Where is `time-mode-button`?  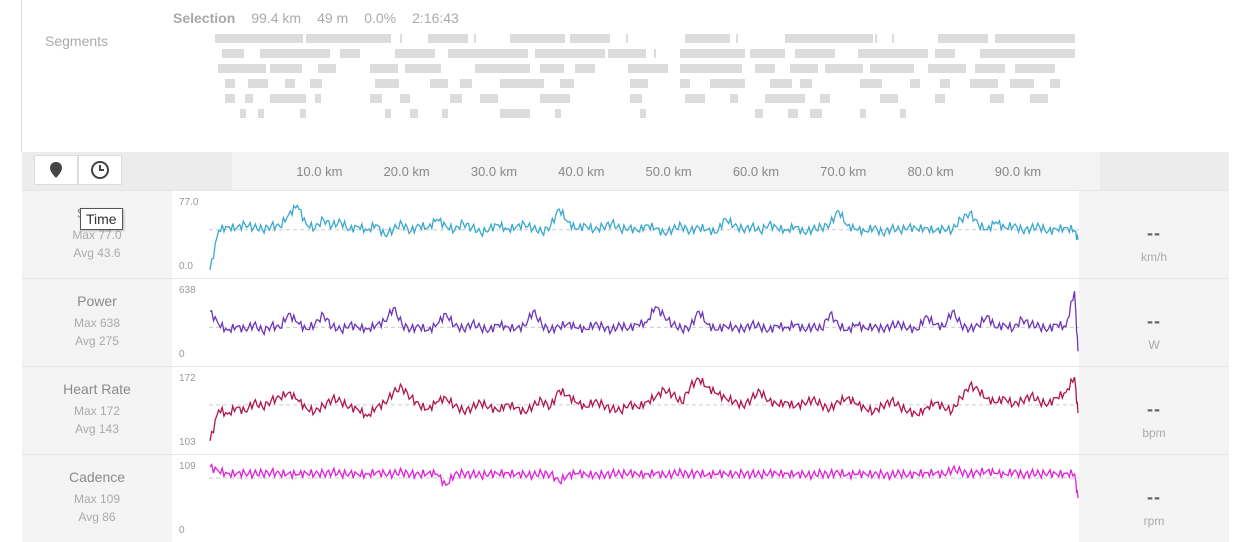
time-mode-button is located at coordinates (100, 170).